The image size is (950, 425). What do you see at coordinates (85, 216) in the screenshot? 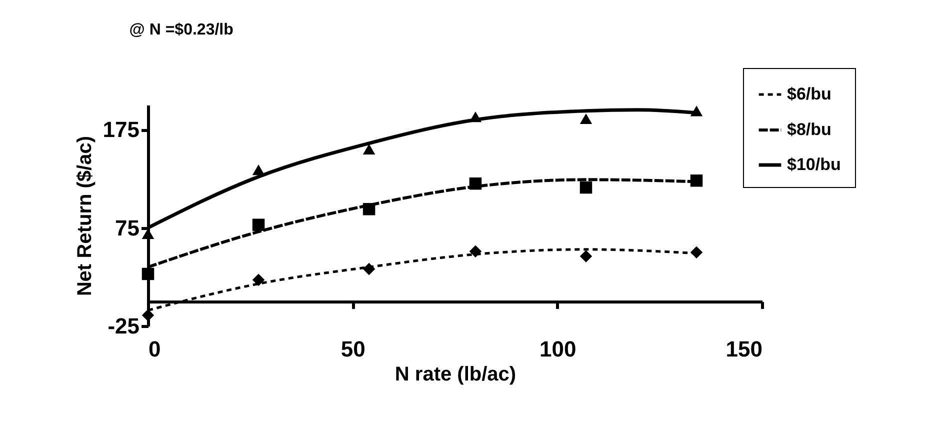
I see `y-axis-title: Net Return ($/ac)` at bounding box center [85, 216].